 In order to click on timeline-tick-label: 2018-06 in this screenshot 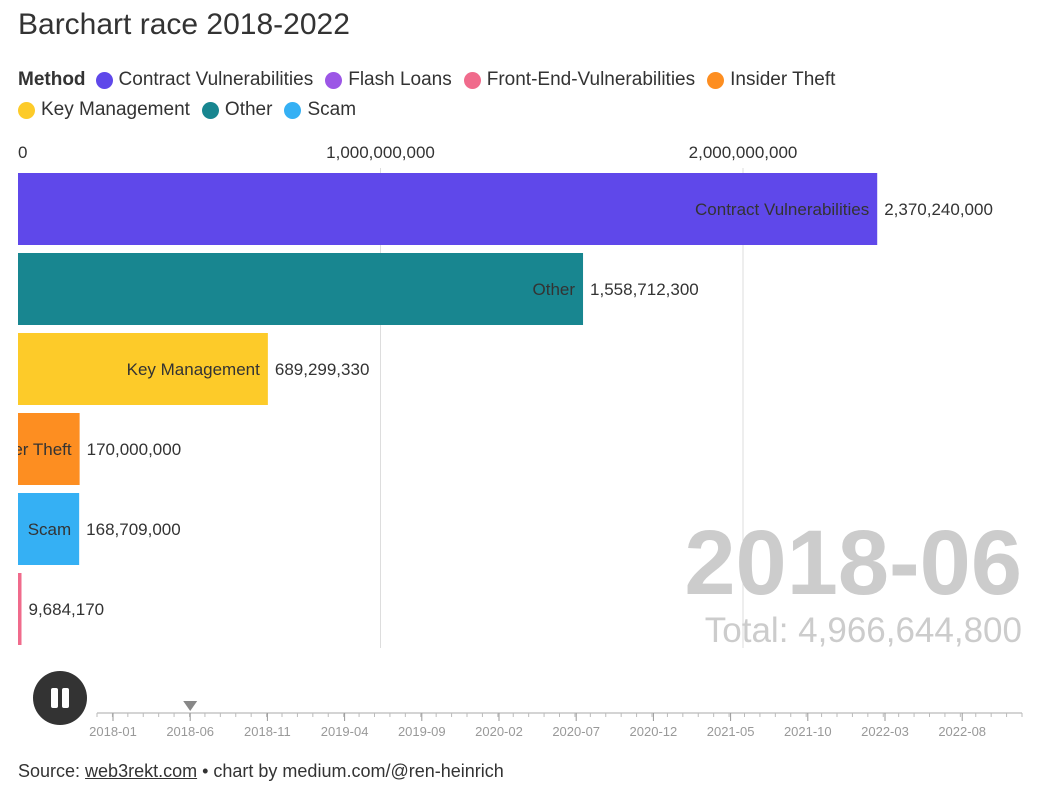, I will do `click(190, 731)`.